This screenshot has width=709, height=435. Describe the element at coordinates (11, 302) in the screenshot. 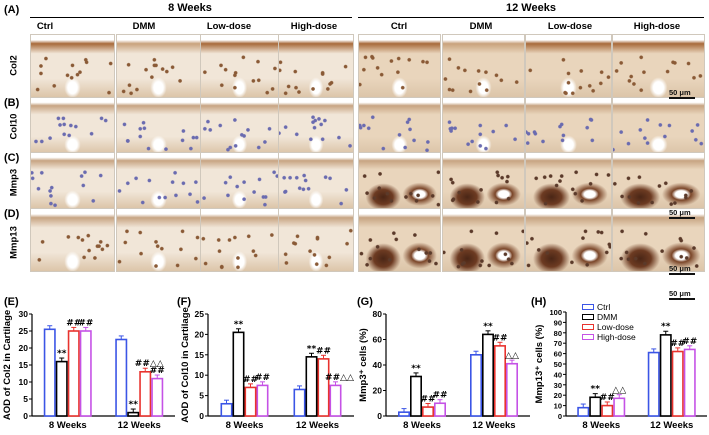

I see `panel-label-e: (E)` at that location.